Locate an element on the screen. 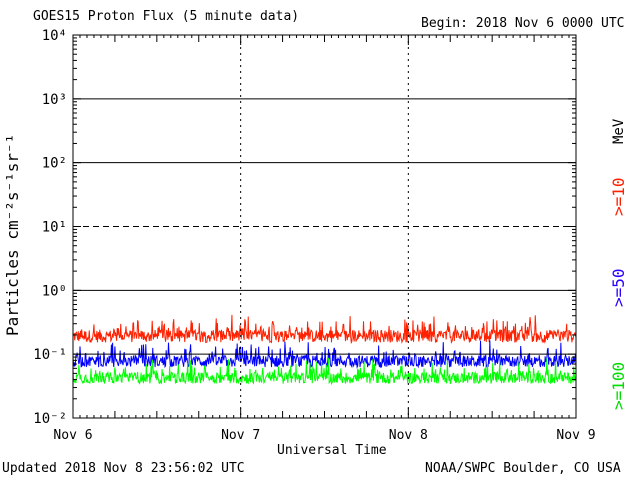  y-tick-label: 10¹ is located at coordinates (54, 228).